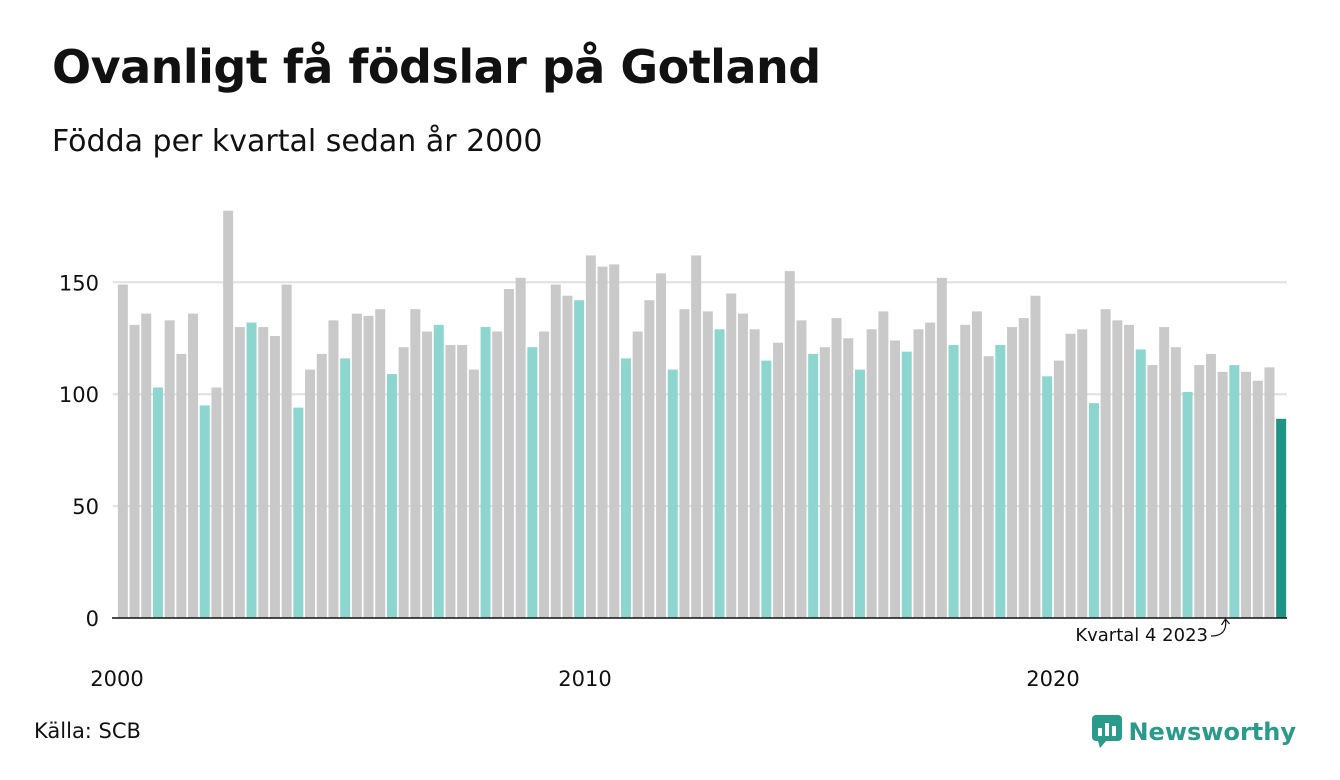  What do you see at coordinates (584, 679) in the screenshot?
I see `x-tick-label: 2010` at bounding box center [584, 679].